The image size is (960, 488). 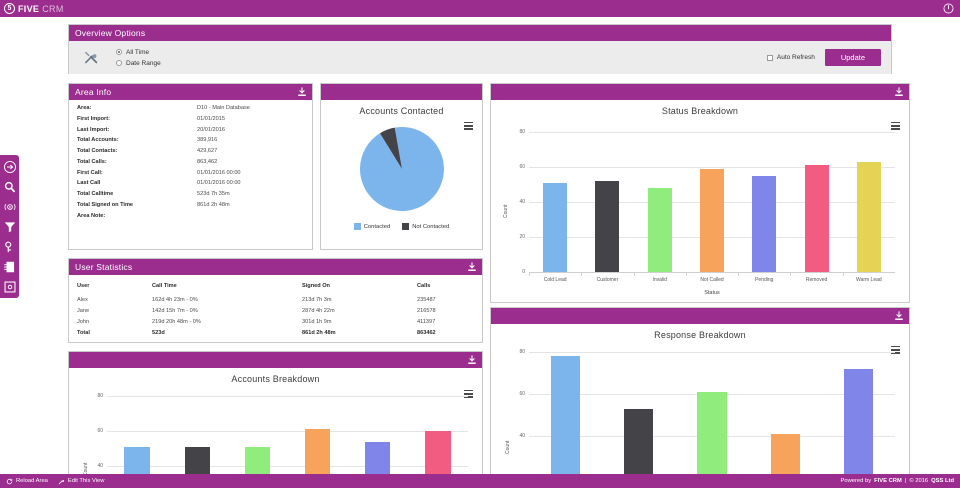 What do you see at coordinates (700, 111) in the screenshot?
I see `status-breakdown-title: Status Breakdown` at bounding box center [700, 111].